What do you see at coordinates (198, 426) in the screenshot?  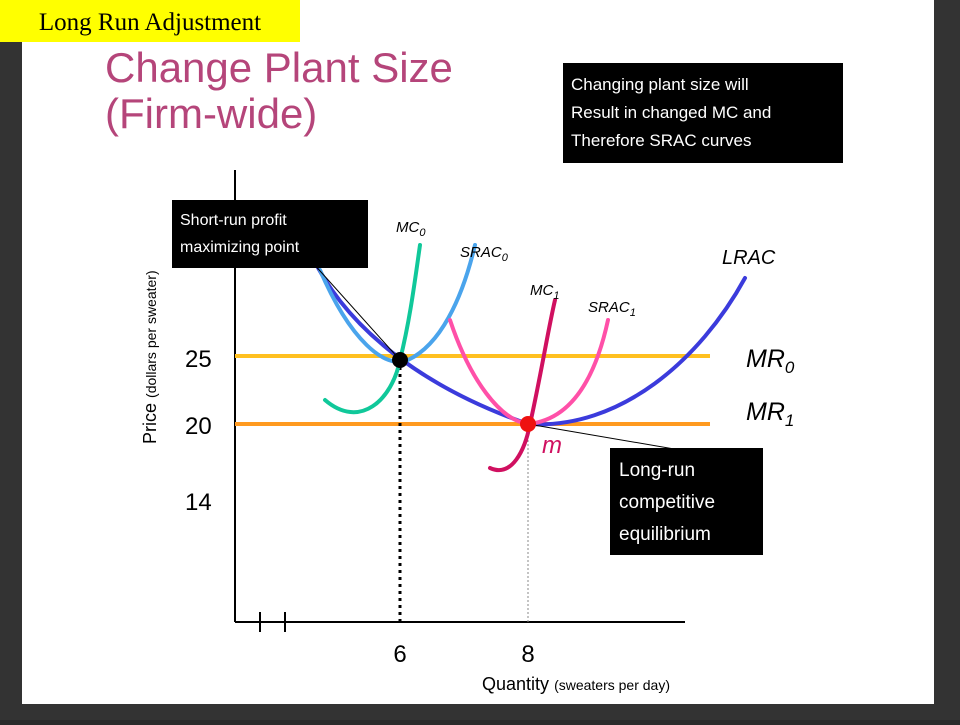 I see `y-tick-label: 20` at bounding box center [198, 426].